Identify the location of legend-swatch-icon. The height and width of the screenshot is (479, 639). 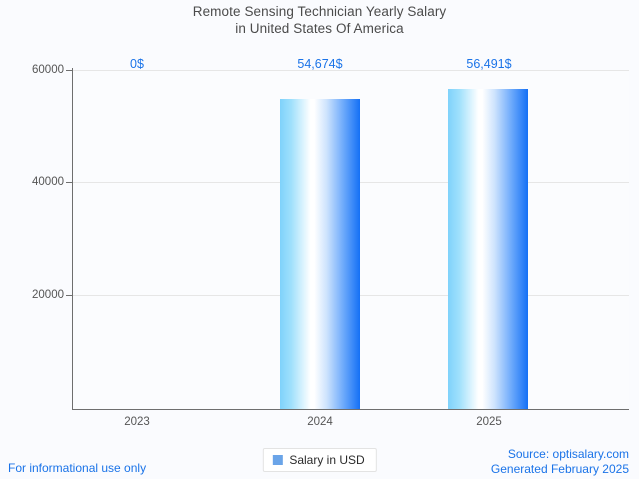
(277, 460).